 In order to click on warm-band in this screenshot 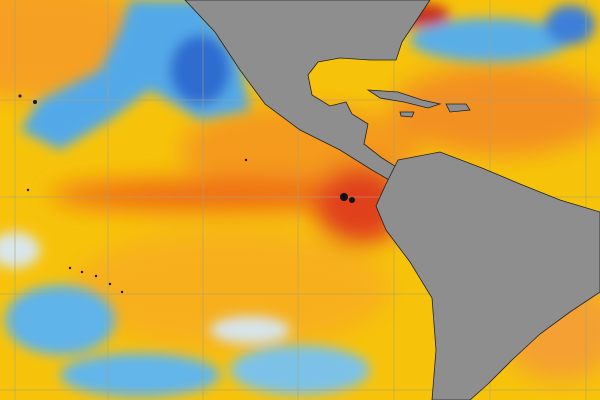, I will do `click(220, 195)`.